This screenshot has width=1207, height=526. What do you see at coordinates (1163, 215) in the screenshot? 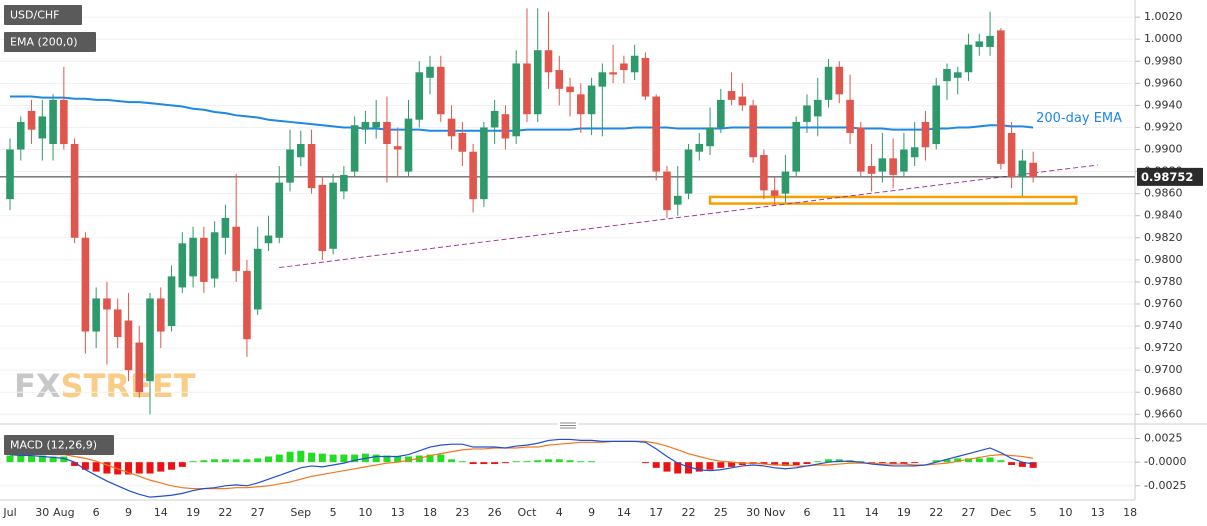
I see `y-tick-label: 0.9840` at bounding box center [1163, 215].